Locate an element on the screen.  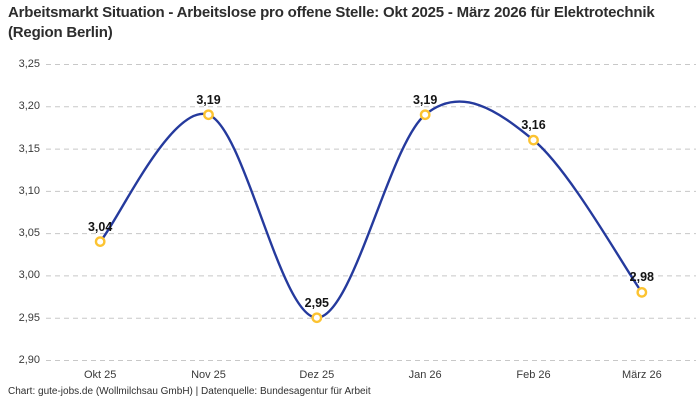
x-tick-label: Dez 25 is located at coordinates (317, 375).